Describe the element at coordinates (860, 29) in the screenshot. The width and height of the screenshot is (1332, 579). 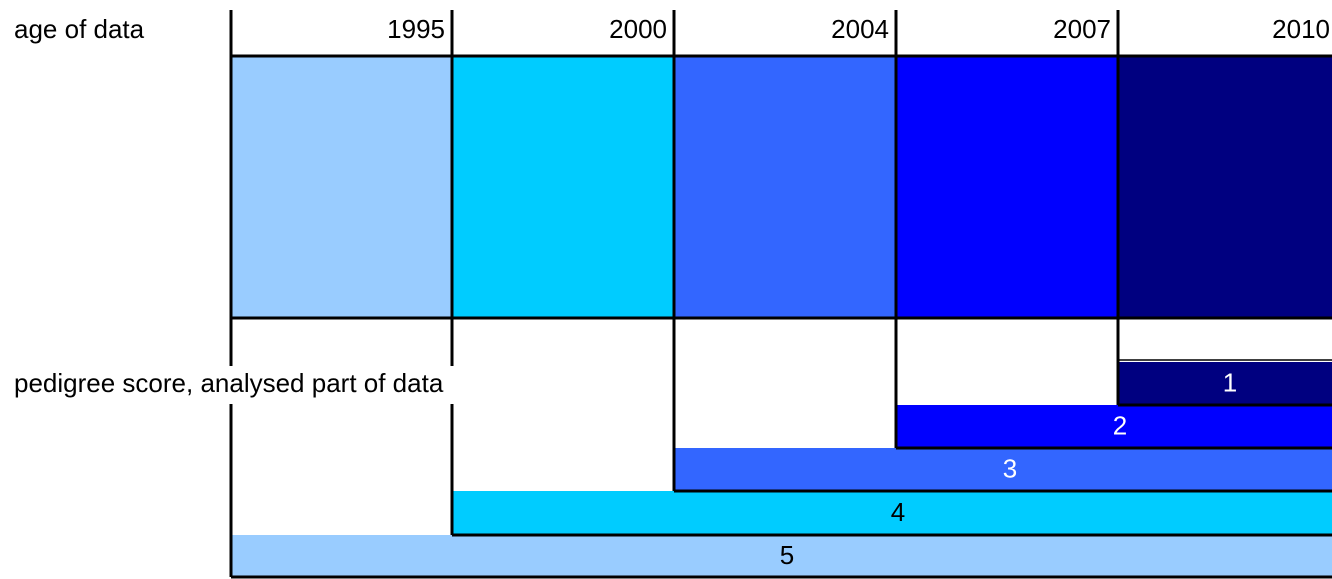
I see `year-label: 2004` at that location.